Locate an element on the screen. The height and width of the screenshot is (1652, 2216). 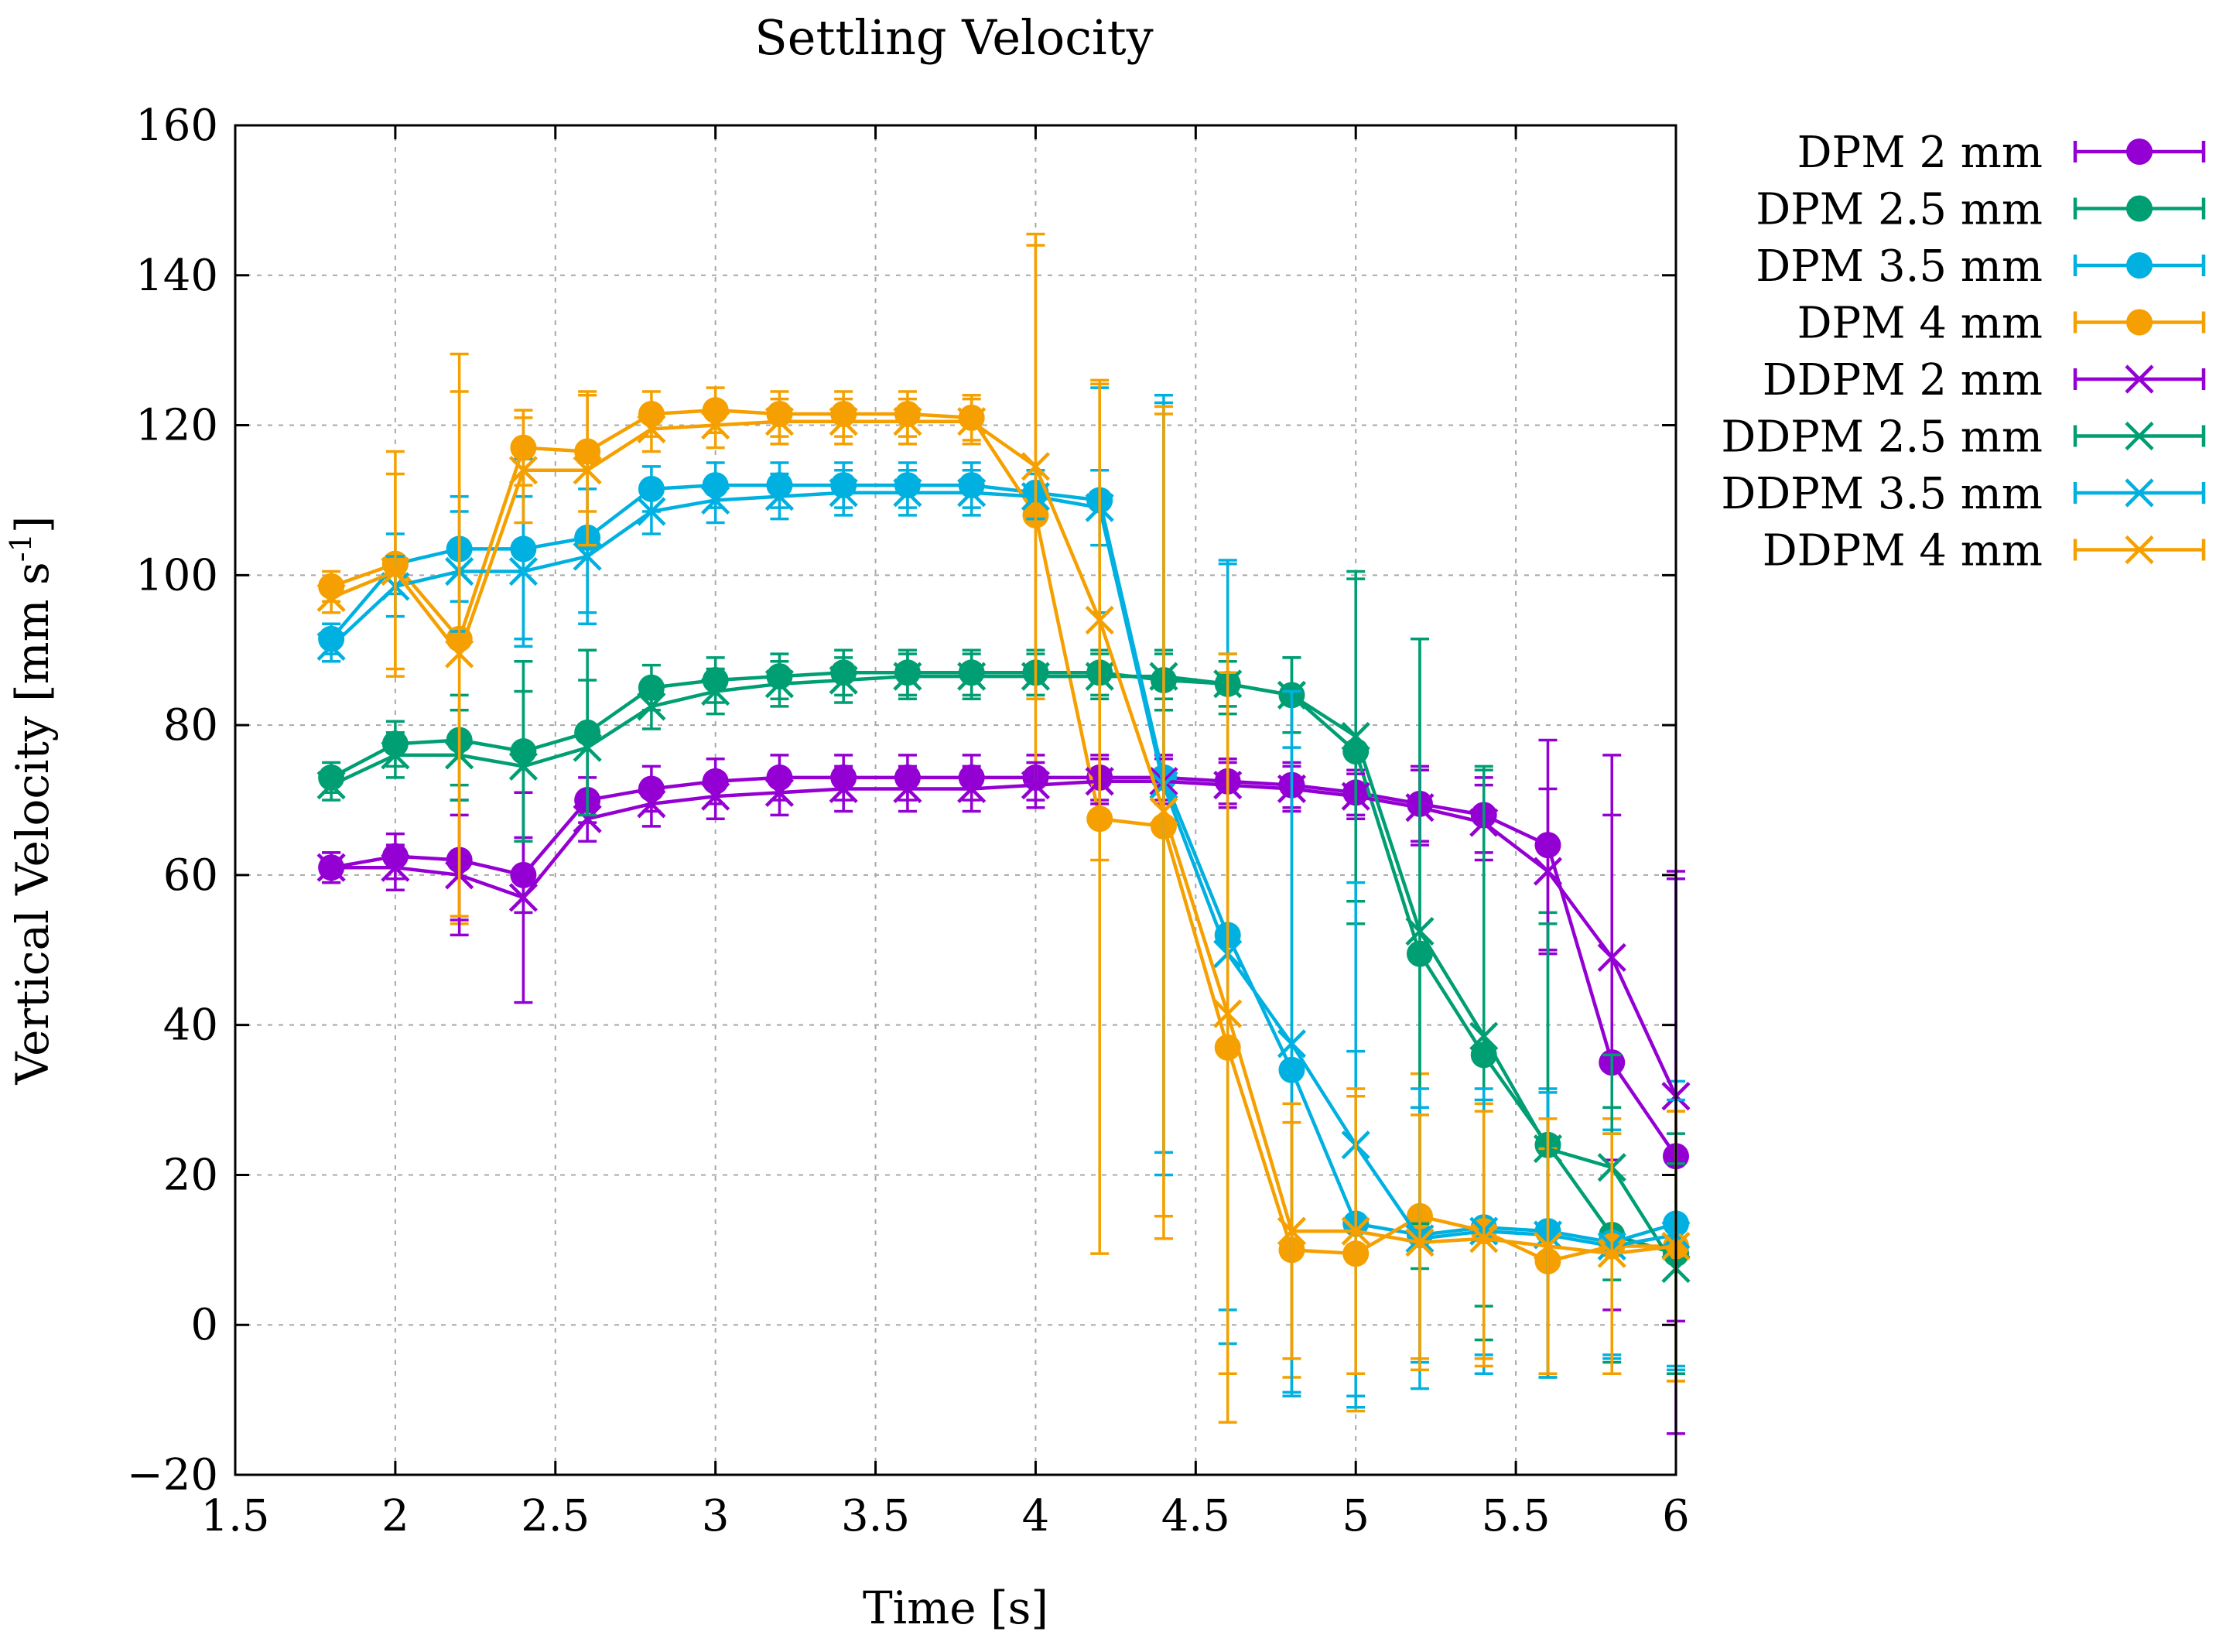
legend-label: DPM 3.5 mm is located at coordinates (1899, 267).